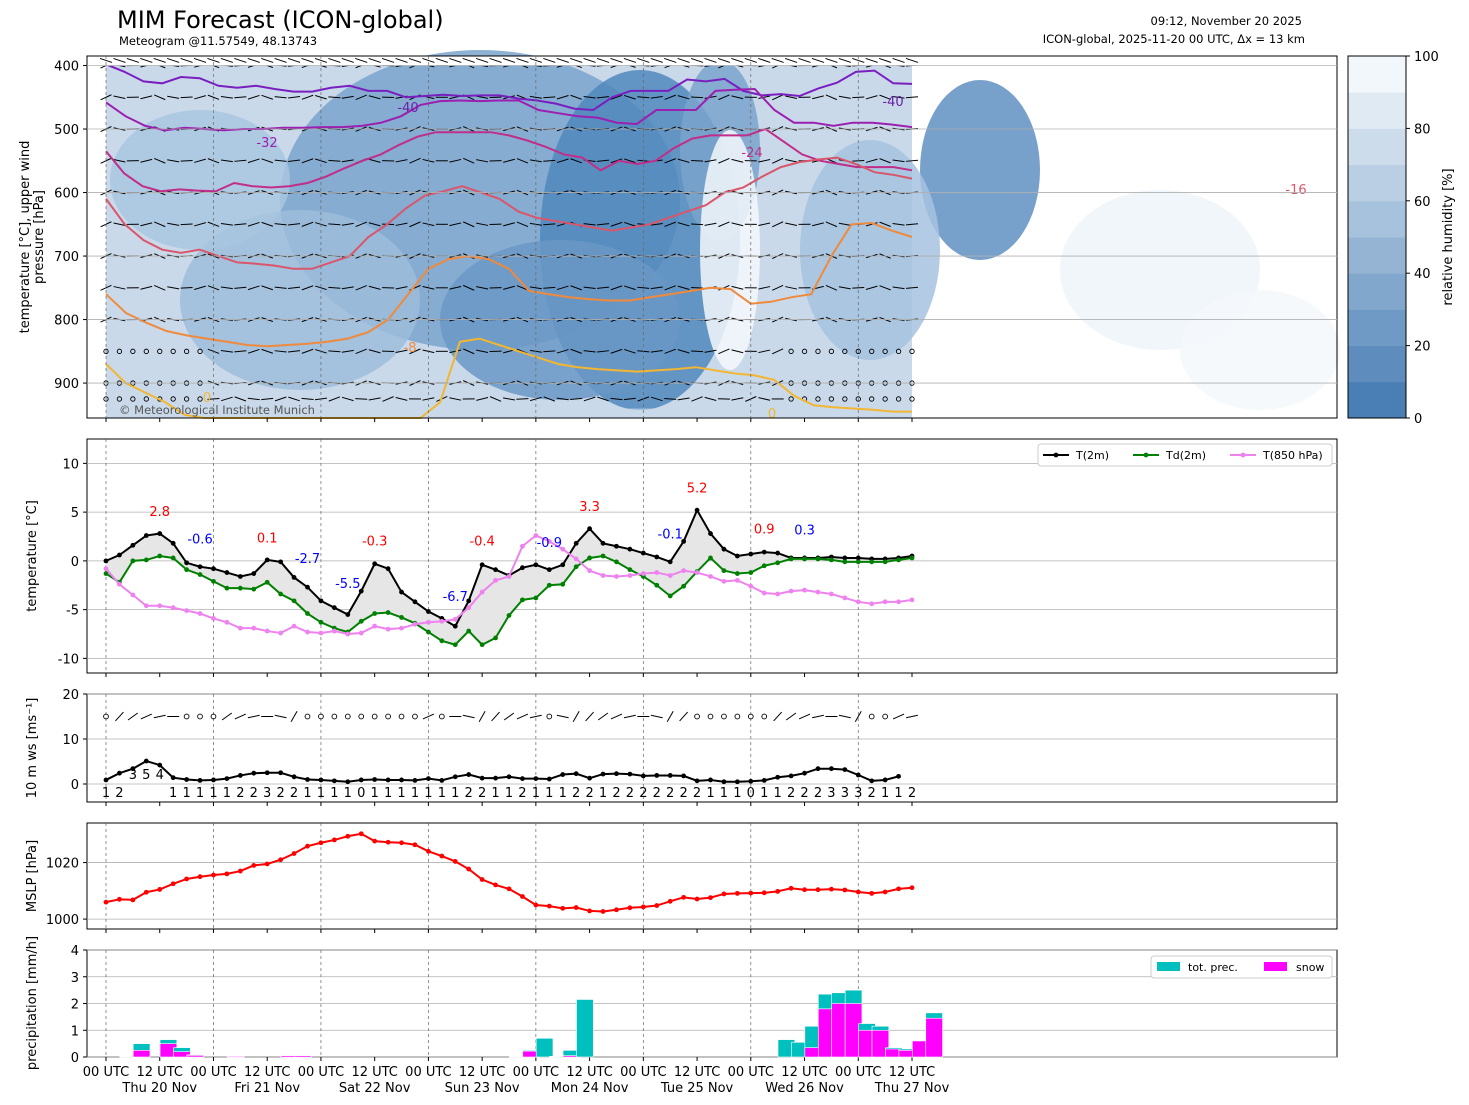  I want to click on humidity-blob, so click(300, 300).